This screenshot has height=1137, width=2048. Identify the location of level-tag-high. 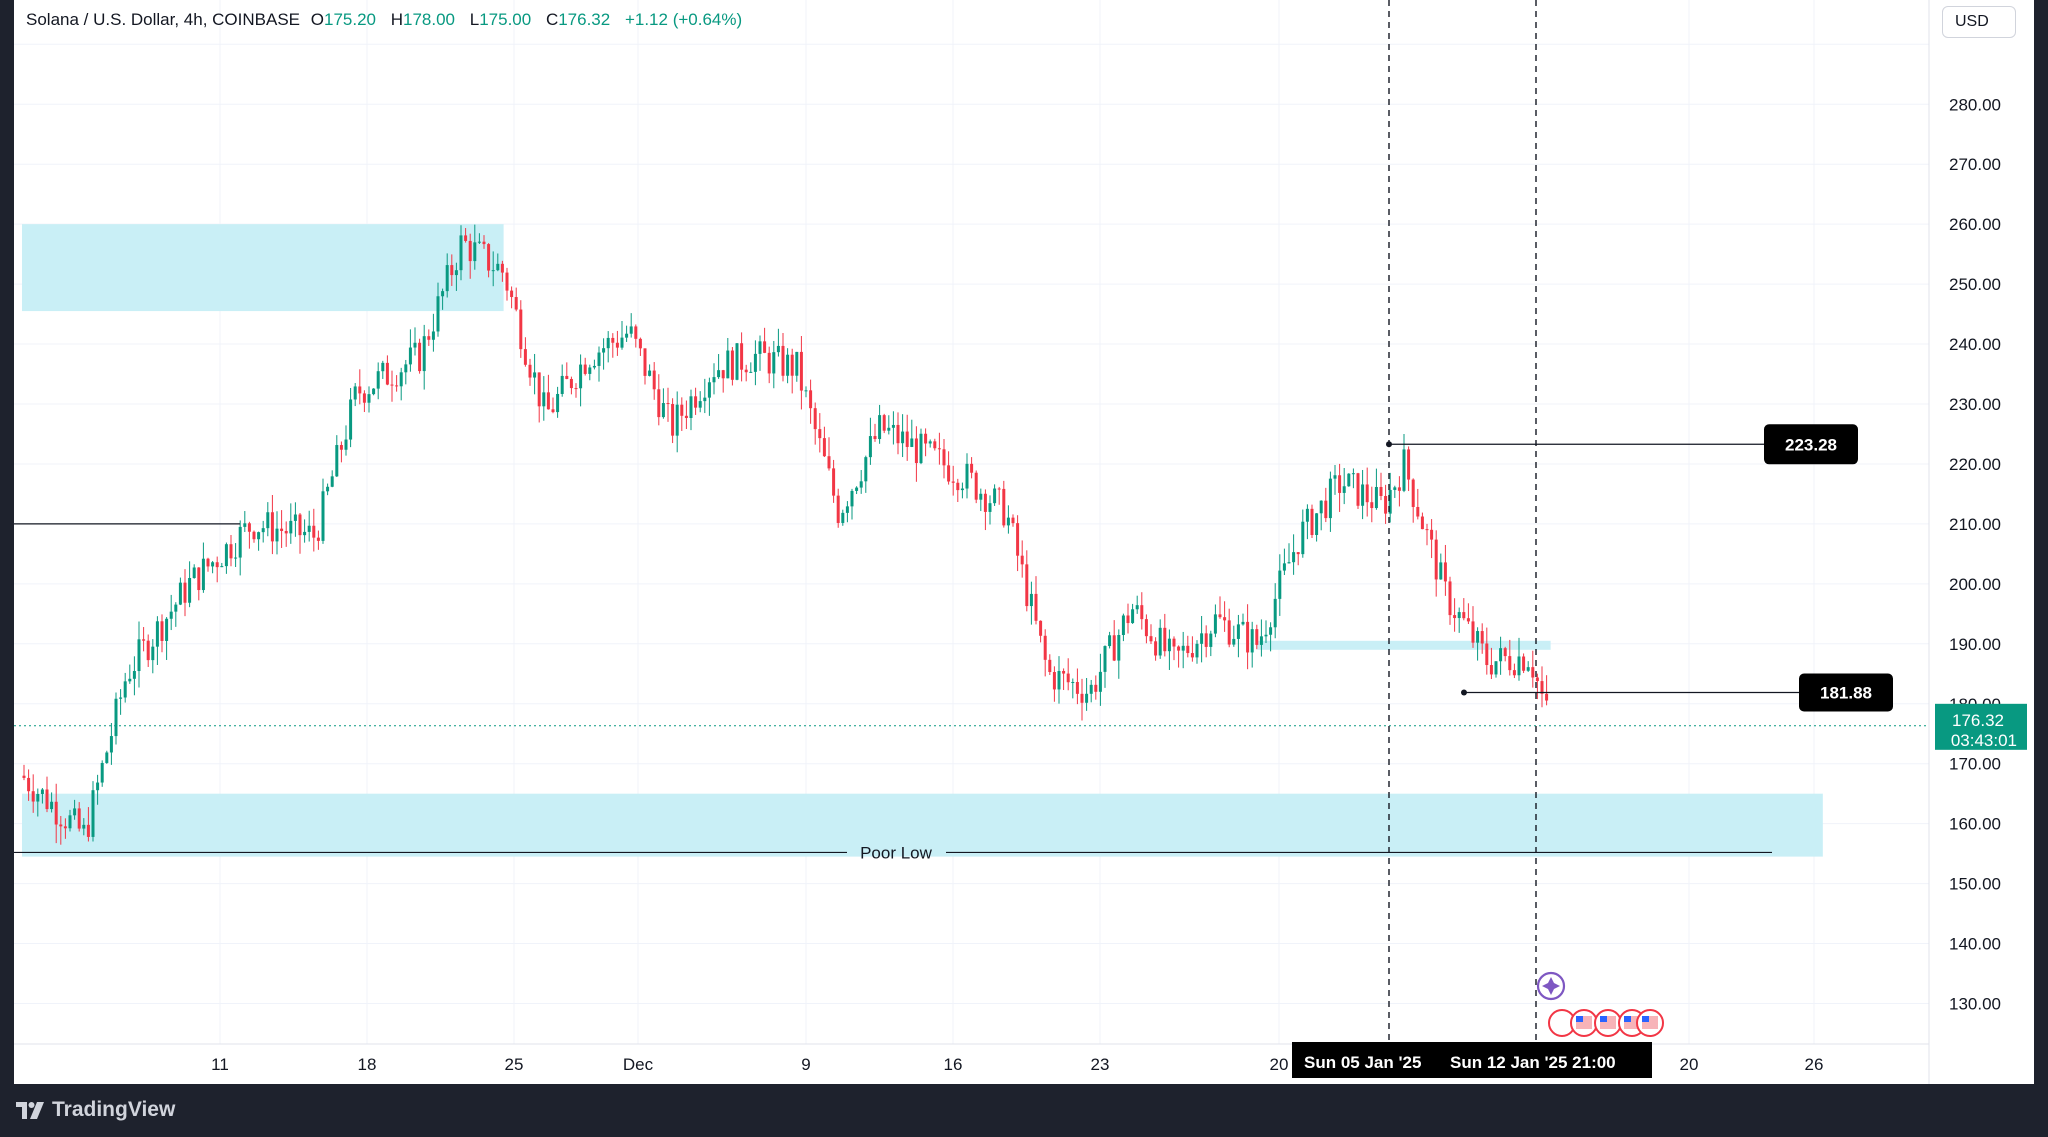
(1811, 444).